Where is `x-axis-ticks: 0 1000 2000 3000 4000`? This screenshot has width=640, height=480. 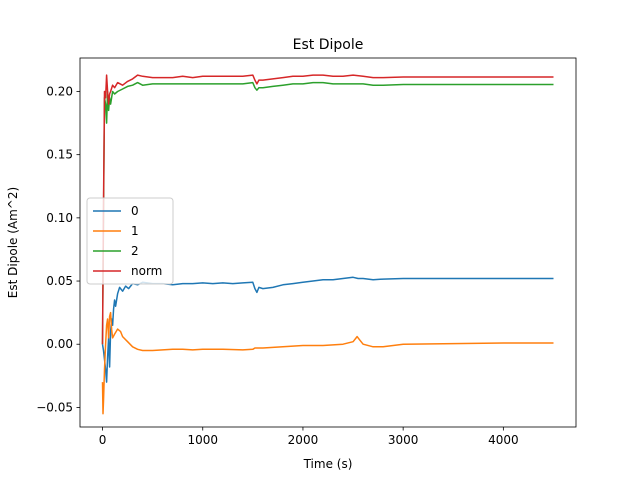 x-axis-ticks: 0 1000 2000 3000 4000 is located at coordinates (309, 437).